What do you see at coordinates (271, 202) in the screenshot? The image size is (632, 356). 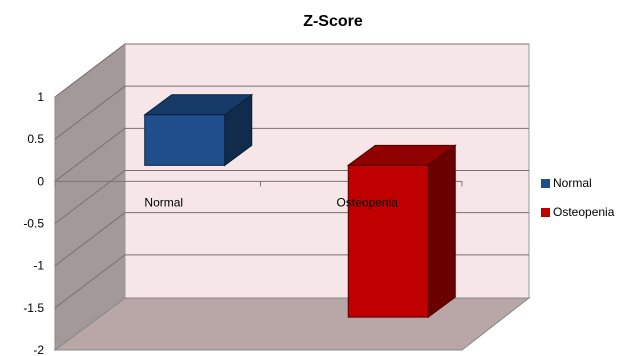 I see `category-labels: Normal Osteopenia` at bounding box center [271, 202].